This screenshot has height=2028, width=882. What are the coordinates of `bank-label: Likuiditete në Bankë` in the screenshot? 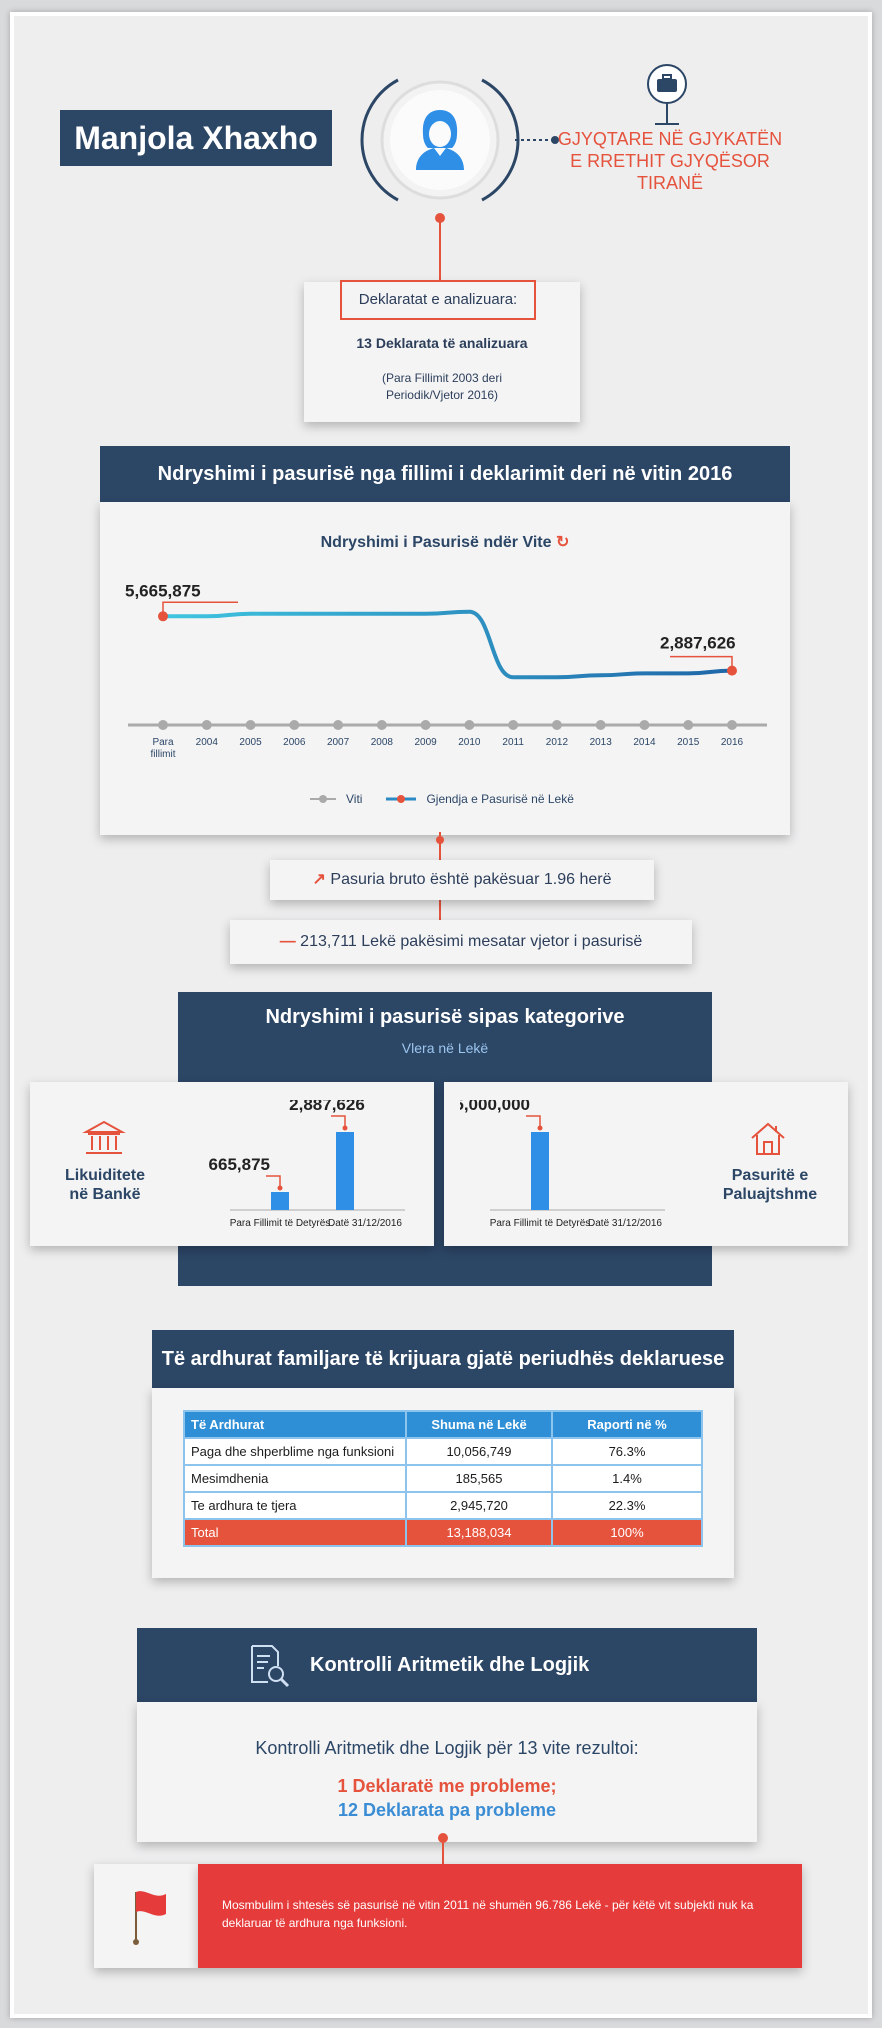 It's located at (104, 1185).